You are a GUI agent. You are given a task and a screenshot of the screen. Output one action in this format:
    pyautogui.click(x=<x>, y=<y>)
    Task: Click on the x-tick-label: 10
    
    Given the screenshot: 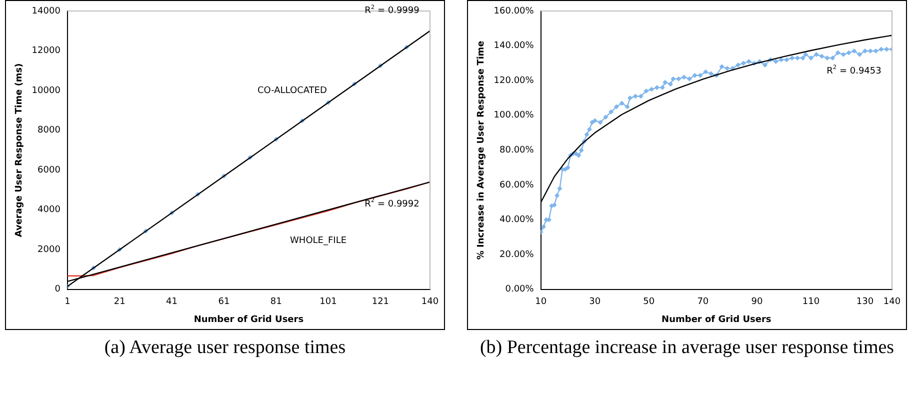 What is the action you would take?
    pyautogui.click(x=541, y=302)
    